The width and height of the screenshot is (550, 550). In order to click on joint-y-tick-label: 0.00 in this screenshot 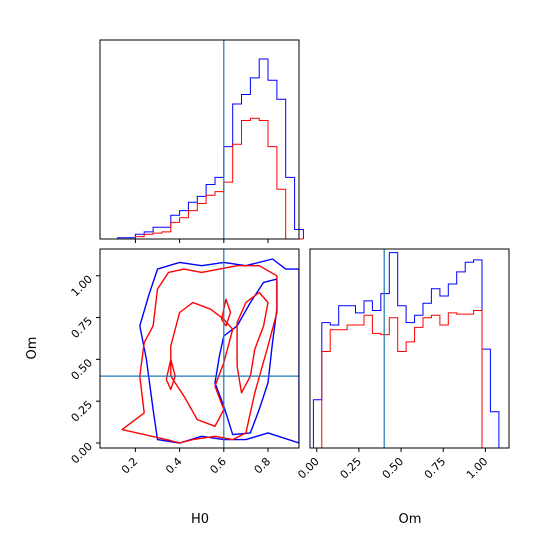, I will do `click(82, 453)`.